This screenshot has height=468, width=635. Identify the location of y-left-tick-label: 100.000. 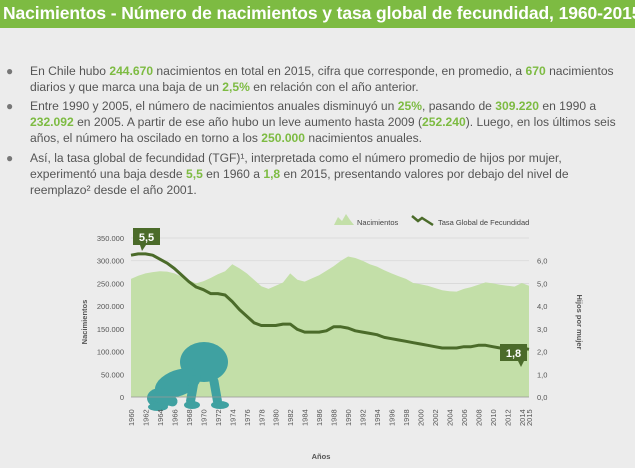
(110, 352).